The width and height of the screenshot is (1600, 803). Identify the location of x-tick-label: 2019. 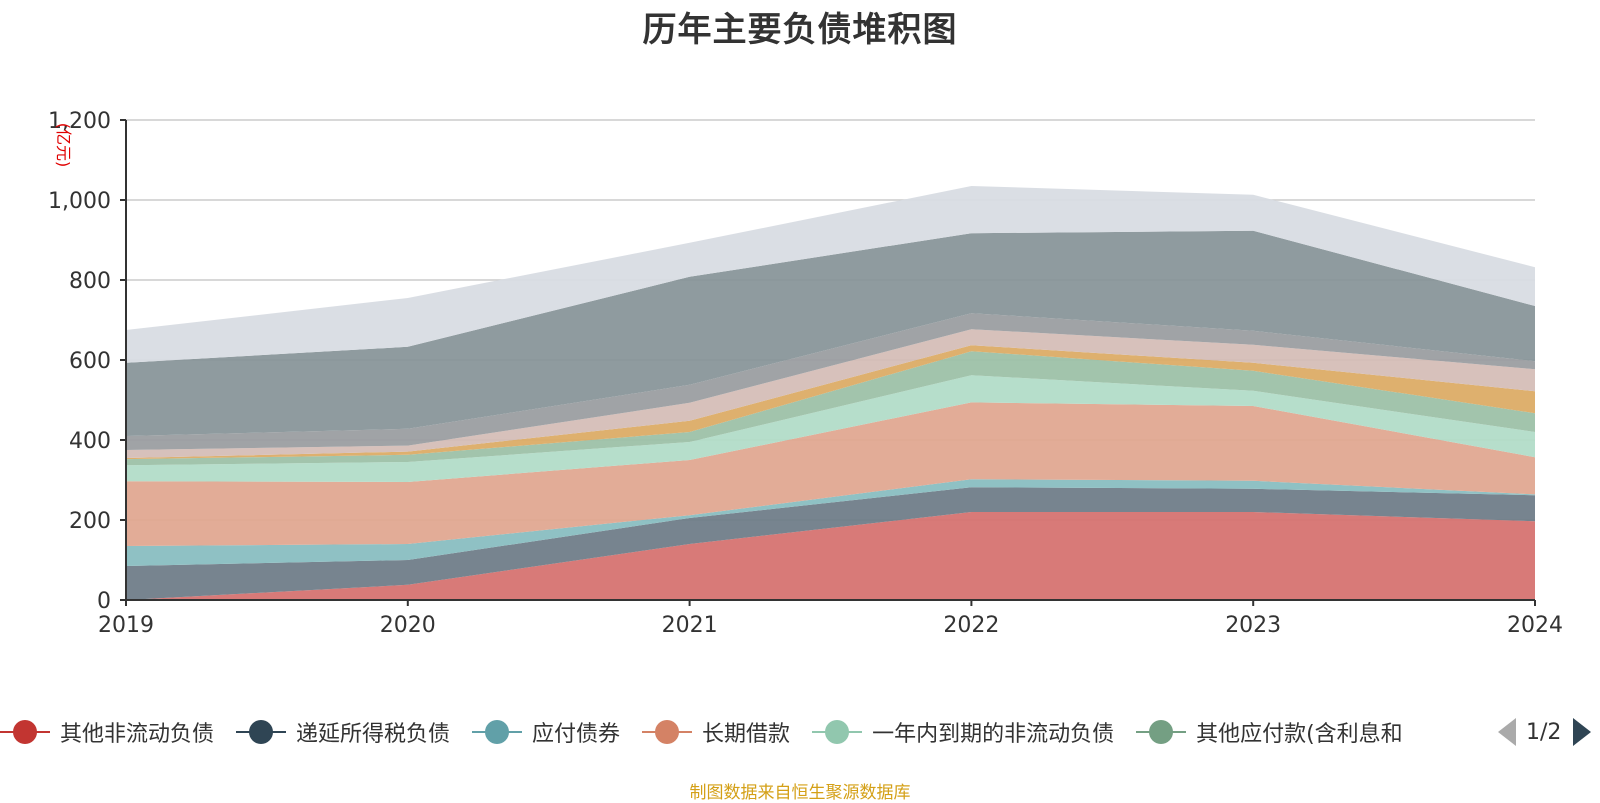
(126, 625).